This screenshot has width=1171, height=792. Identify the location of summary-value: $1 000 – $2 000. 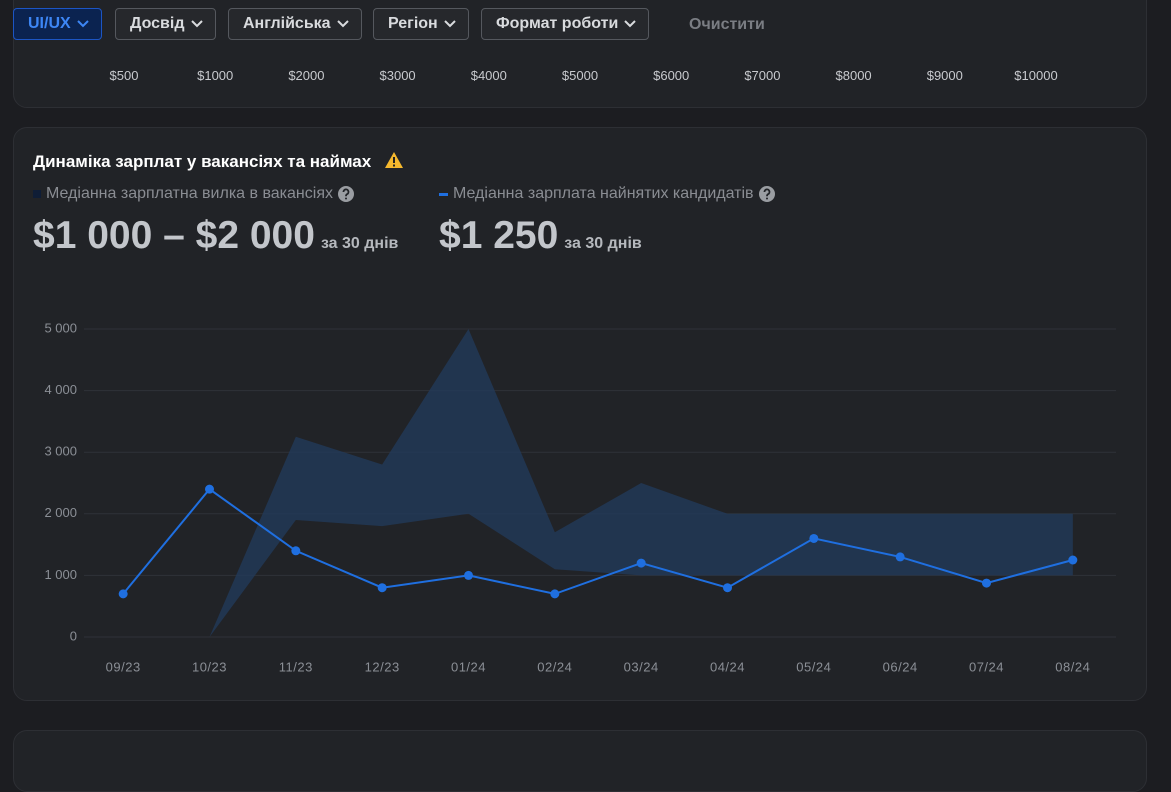
(174, 235).